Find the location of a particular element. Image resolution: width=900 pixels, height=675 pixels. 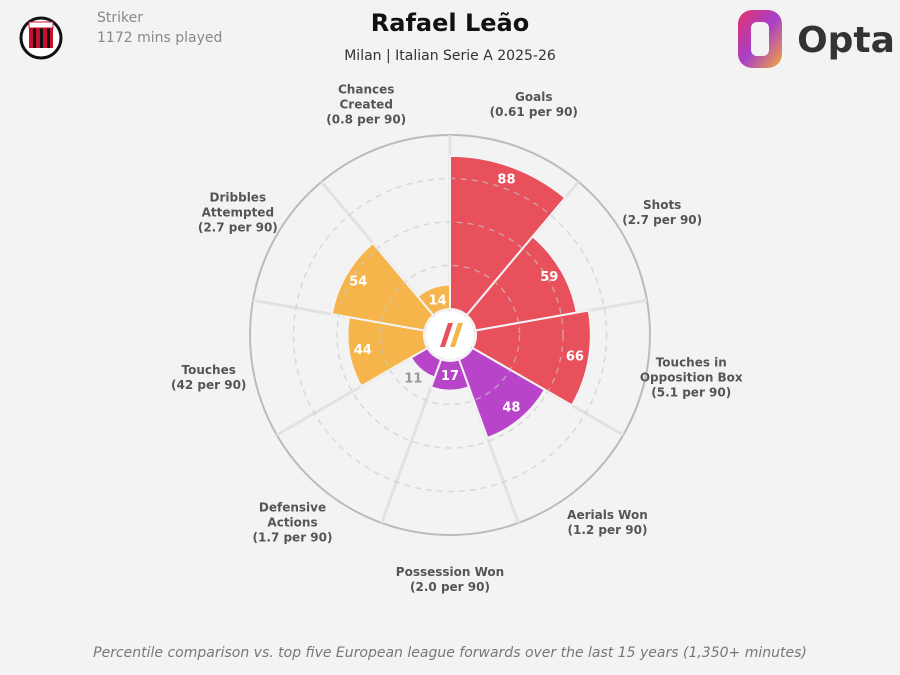

category-name: Possession Won is located at coordinates (450, 572).